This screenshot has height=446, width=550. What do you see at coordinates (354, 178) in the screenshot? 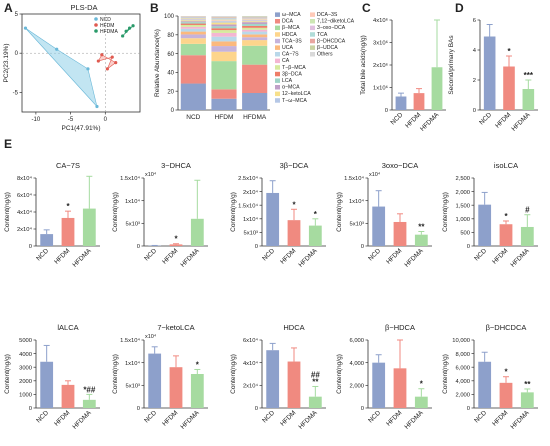
I see `y-tick-label-E4: 1.5x10⁴` at bounding box center [354, 178].